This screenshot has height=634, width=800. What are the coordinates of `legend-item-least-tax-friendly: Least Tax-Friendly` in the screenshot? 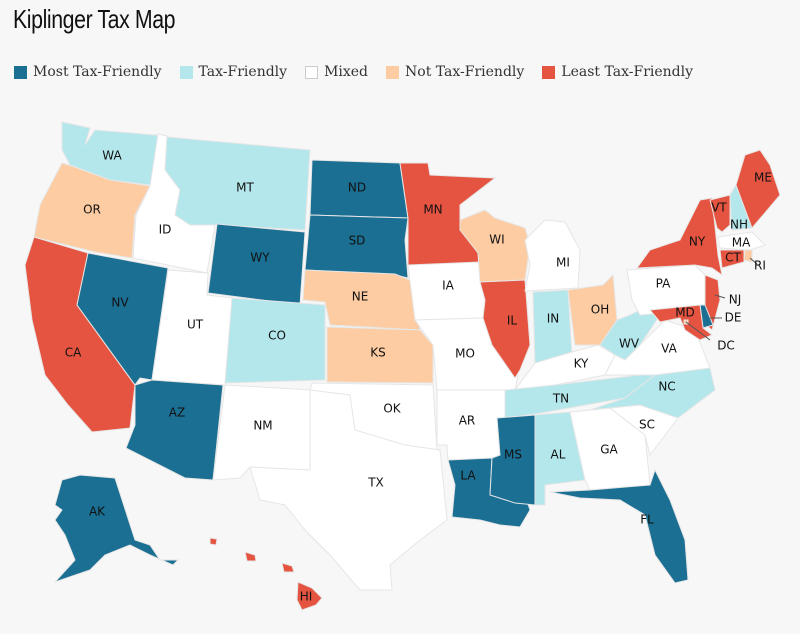 It's located at (617, 72).